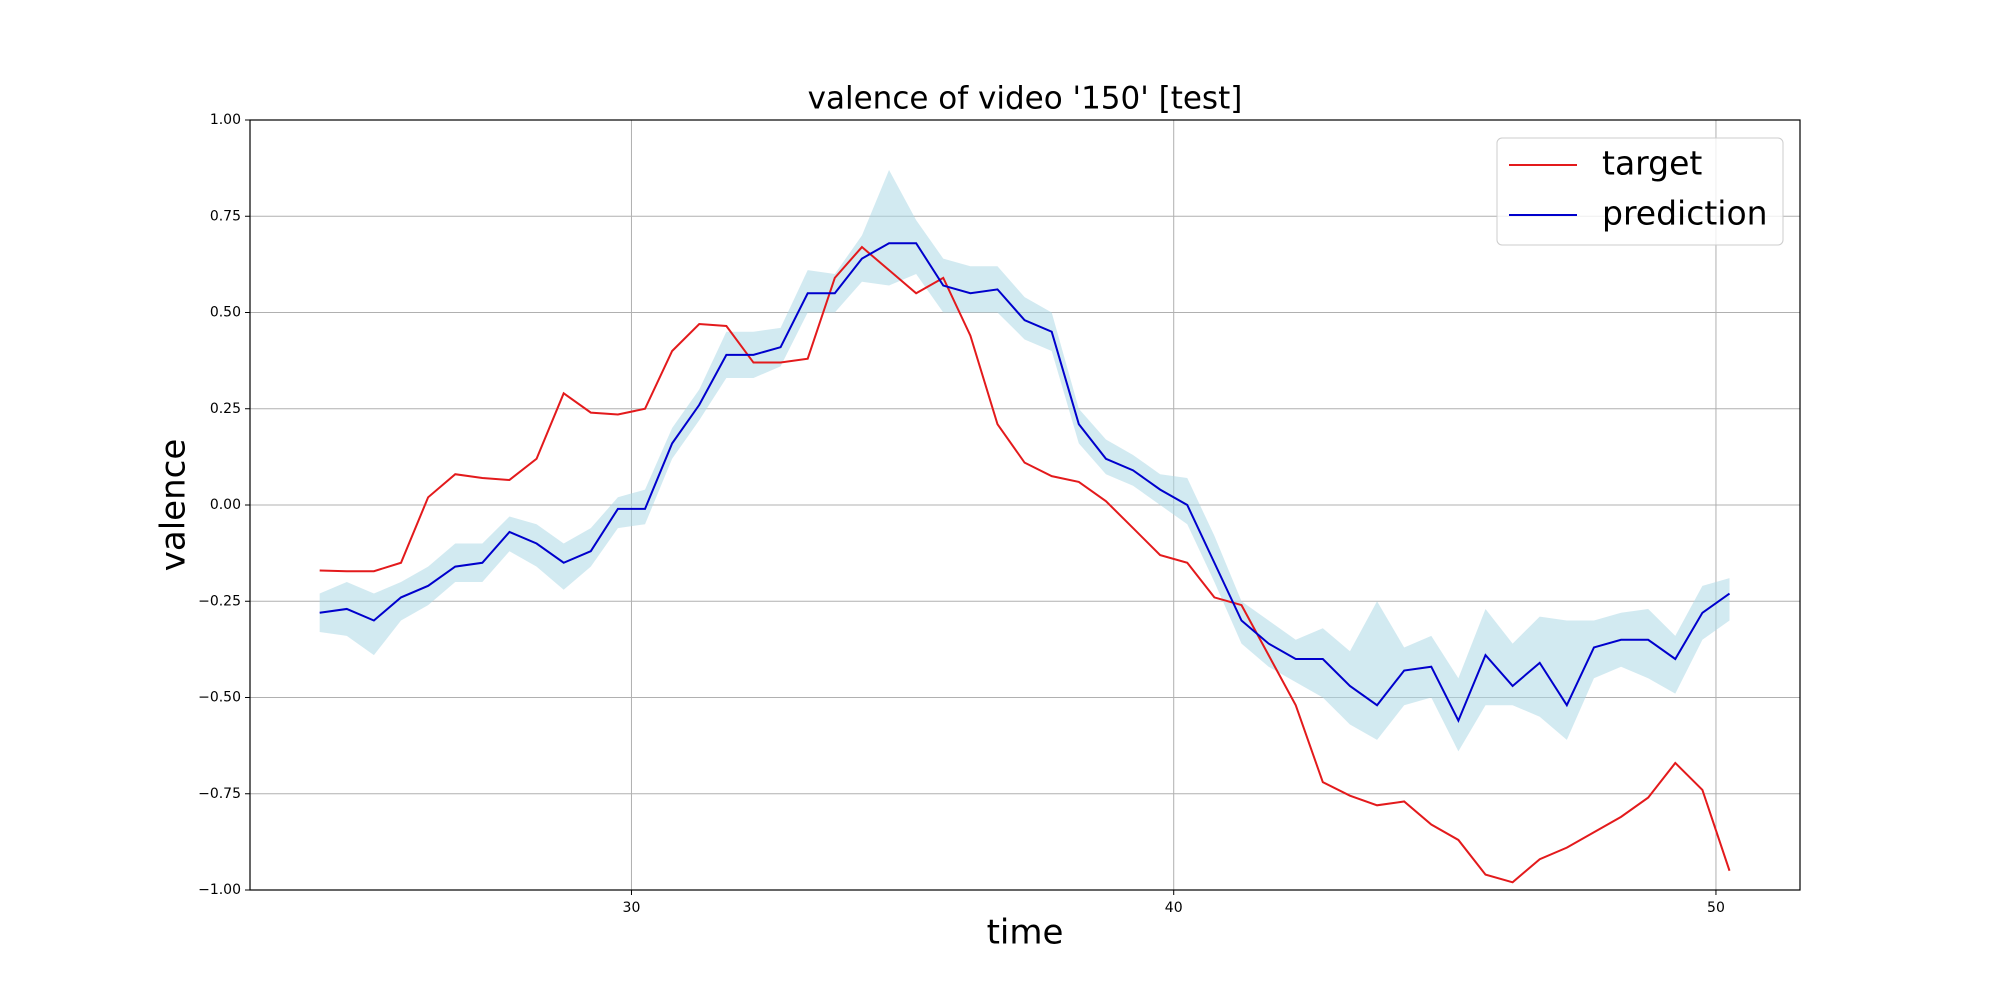  What do you see at coordinates (1025, 99) in the screenshot?
I see `chart-title: valence of video '150' [test]` at bounding box center [1025, 99].